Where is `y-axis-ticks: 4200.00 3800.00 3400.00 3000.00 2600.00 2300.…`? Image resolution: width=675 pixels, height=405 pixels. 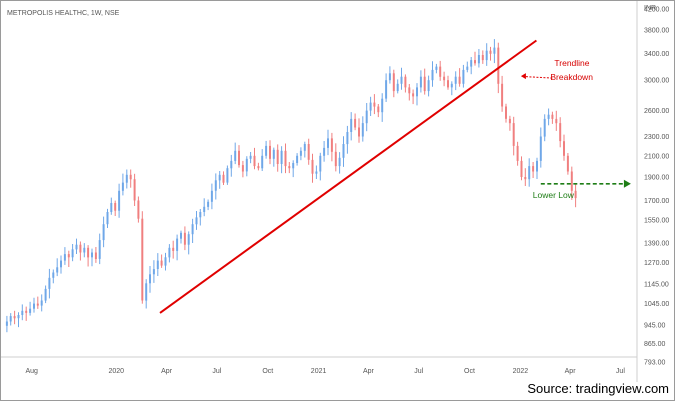
y-axis-ticks: 4200.00 3800.00 3400.00 3000.00 2600.00 2300.… is located at coordinates (656, 187).